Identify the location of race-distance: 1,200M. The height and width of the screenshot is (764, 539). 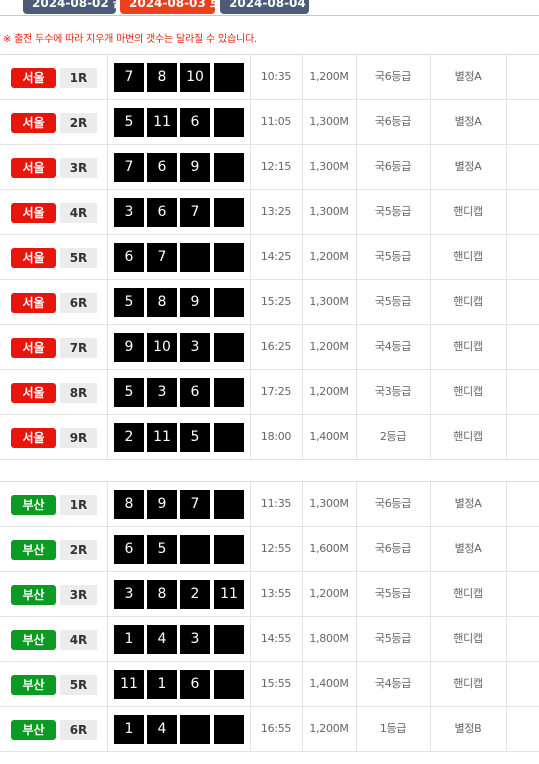
(329, 593).